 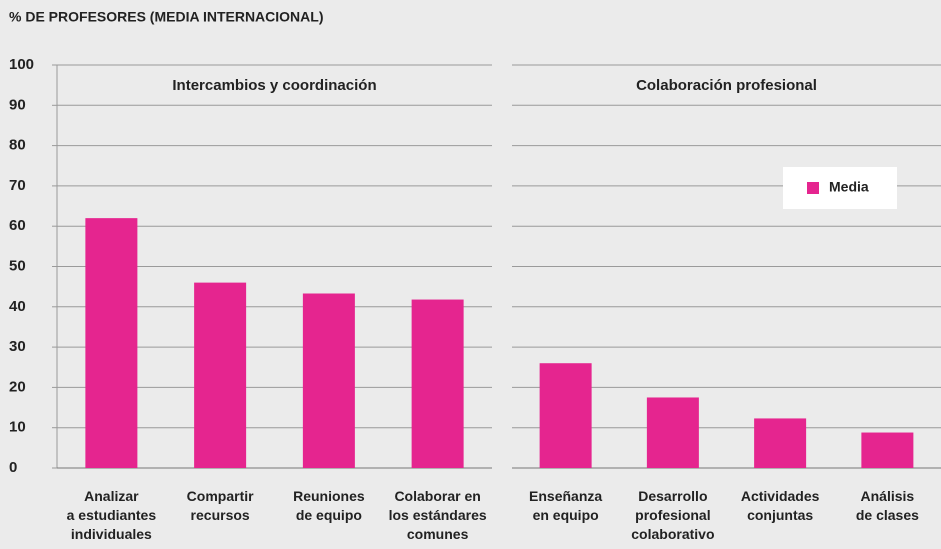 What do you see at coordinates (17, 386) in the screenshot?
I see `y-tick-label: 20` at bounding box center [17, 386].